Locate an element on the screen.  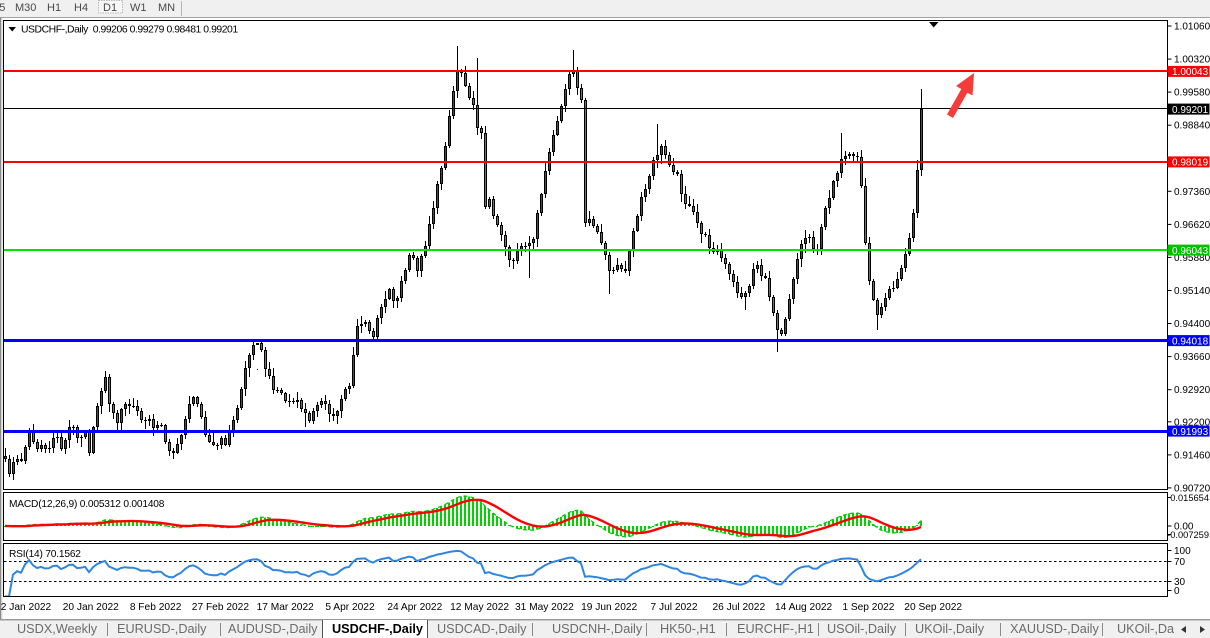
svg-text: 70 is located at coordinates (1180, 562).